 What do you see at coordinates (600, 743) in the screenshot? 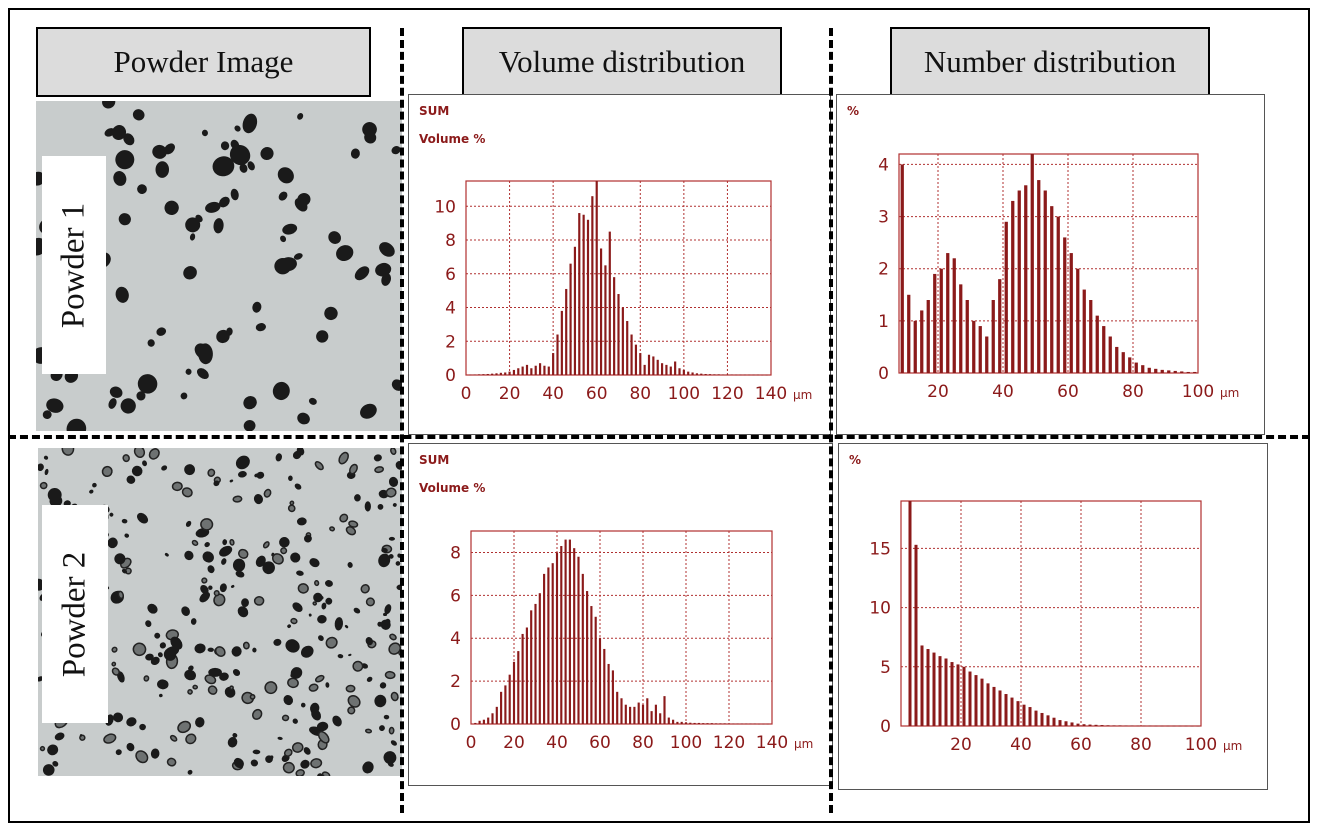
I see `x-tick-label: 60` at bounding box center [600, 743].